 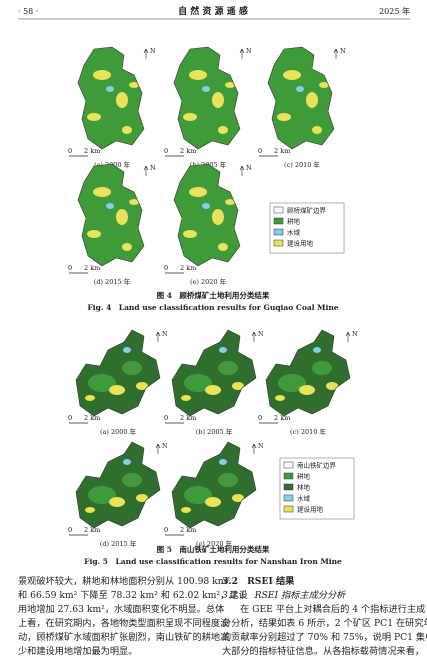 I want to click on body-text: 在 GEE 平台上对耦合后的 4 个指标进行主成, so click(x=332, y=609).